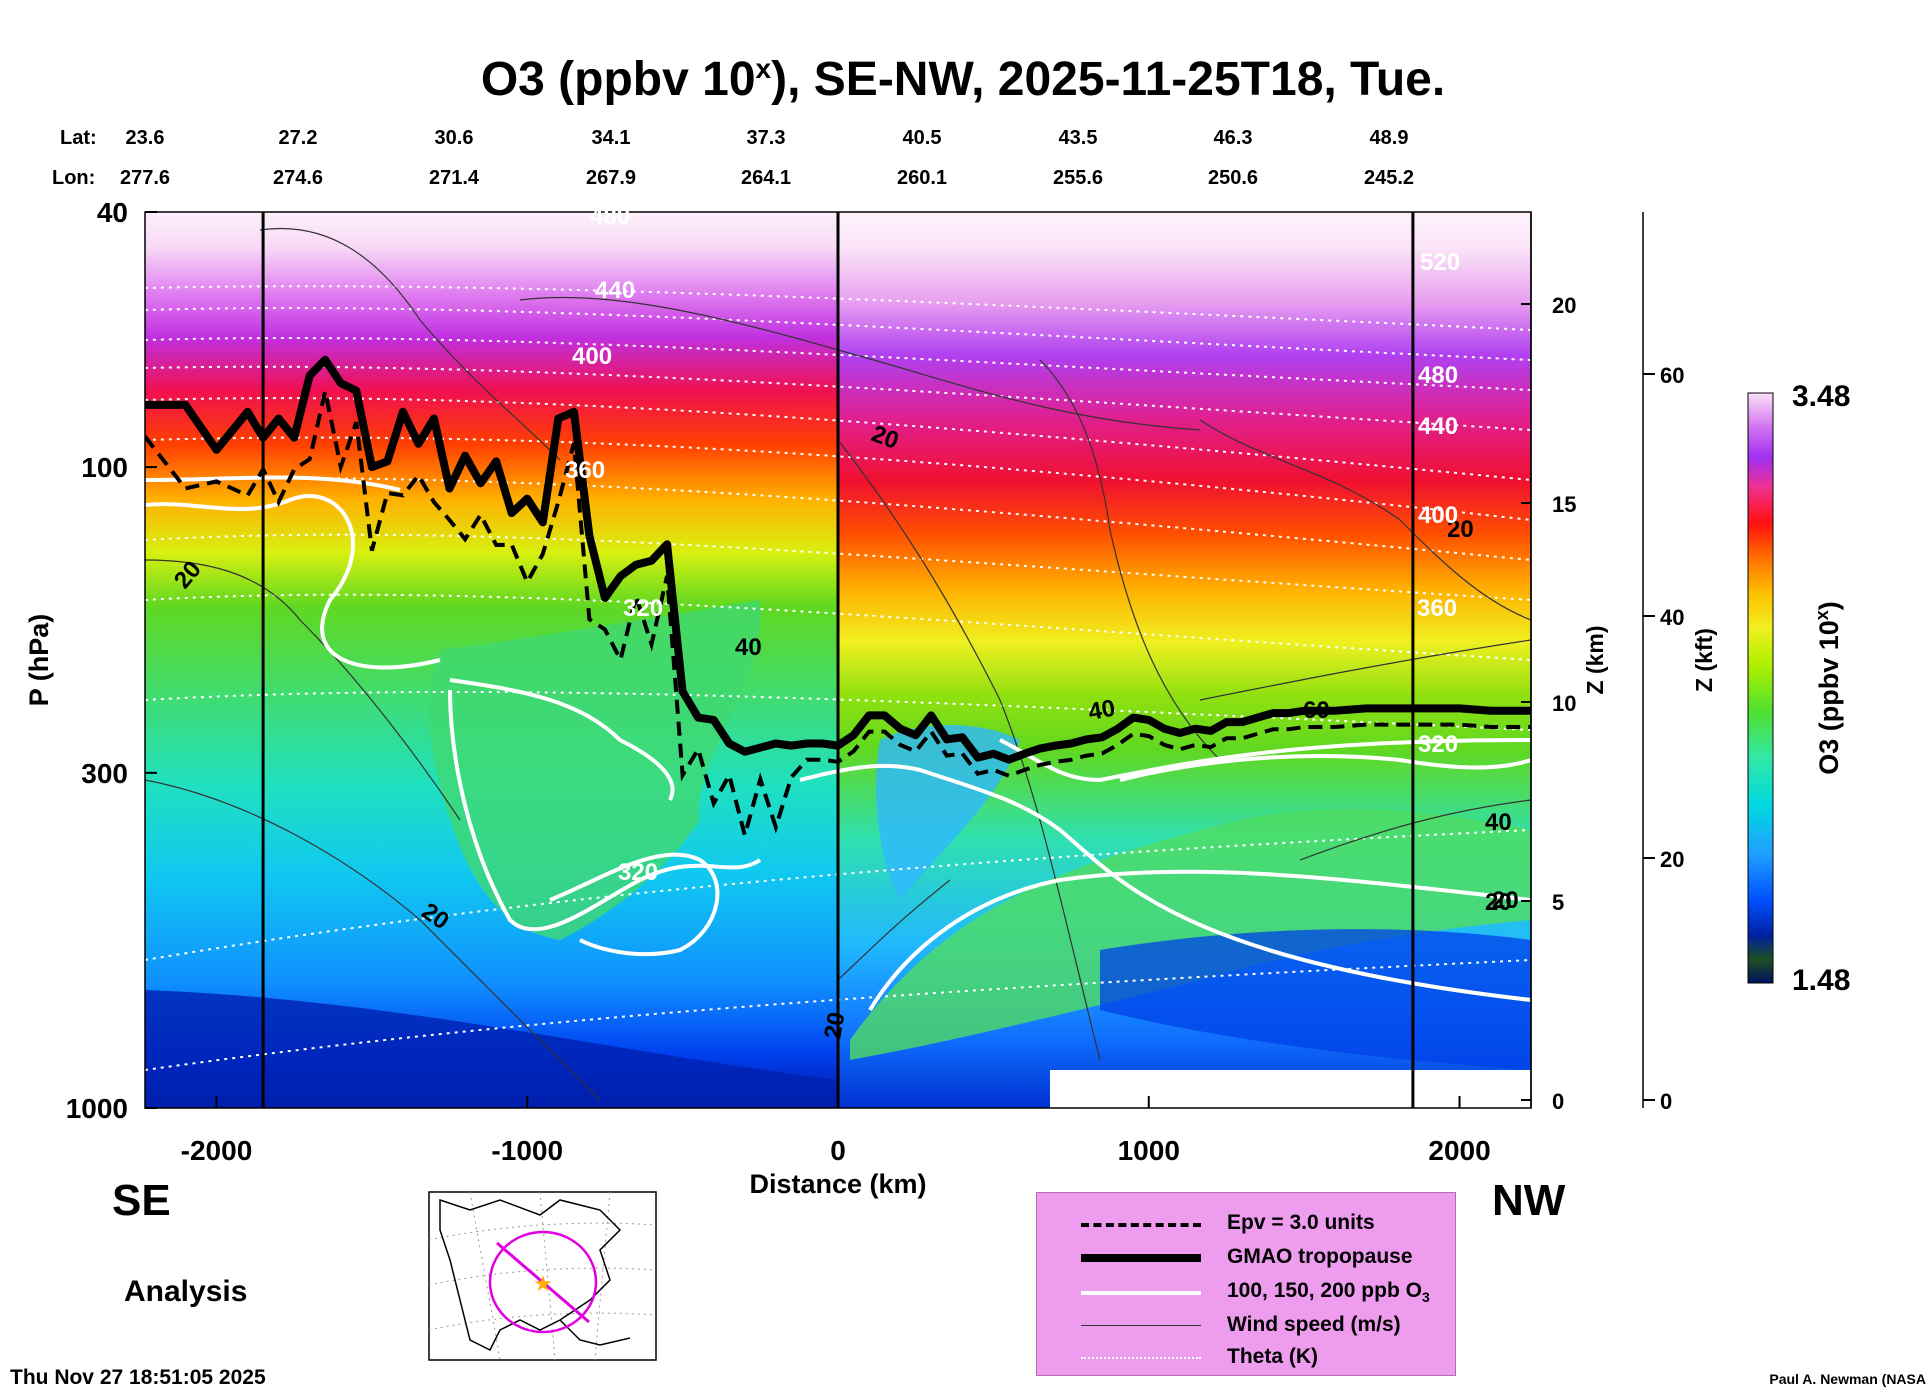 The image size is (1926, 1394). I want to click on legend-epv-label: Epv = 3.0 units, so click(1301, 1222).